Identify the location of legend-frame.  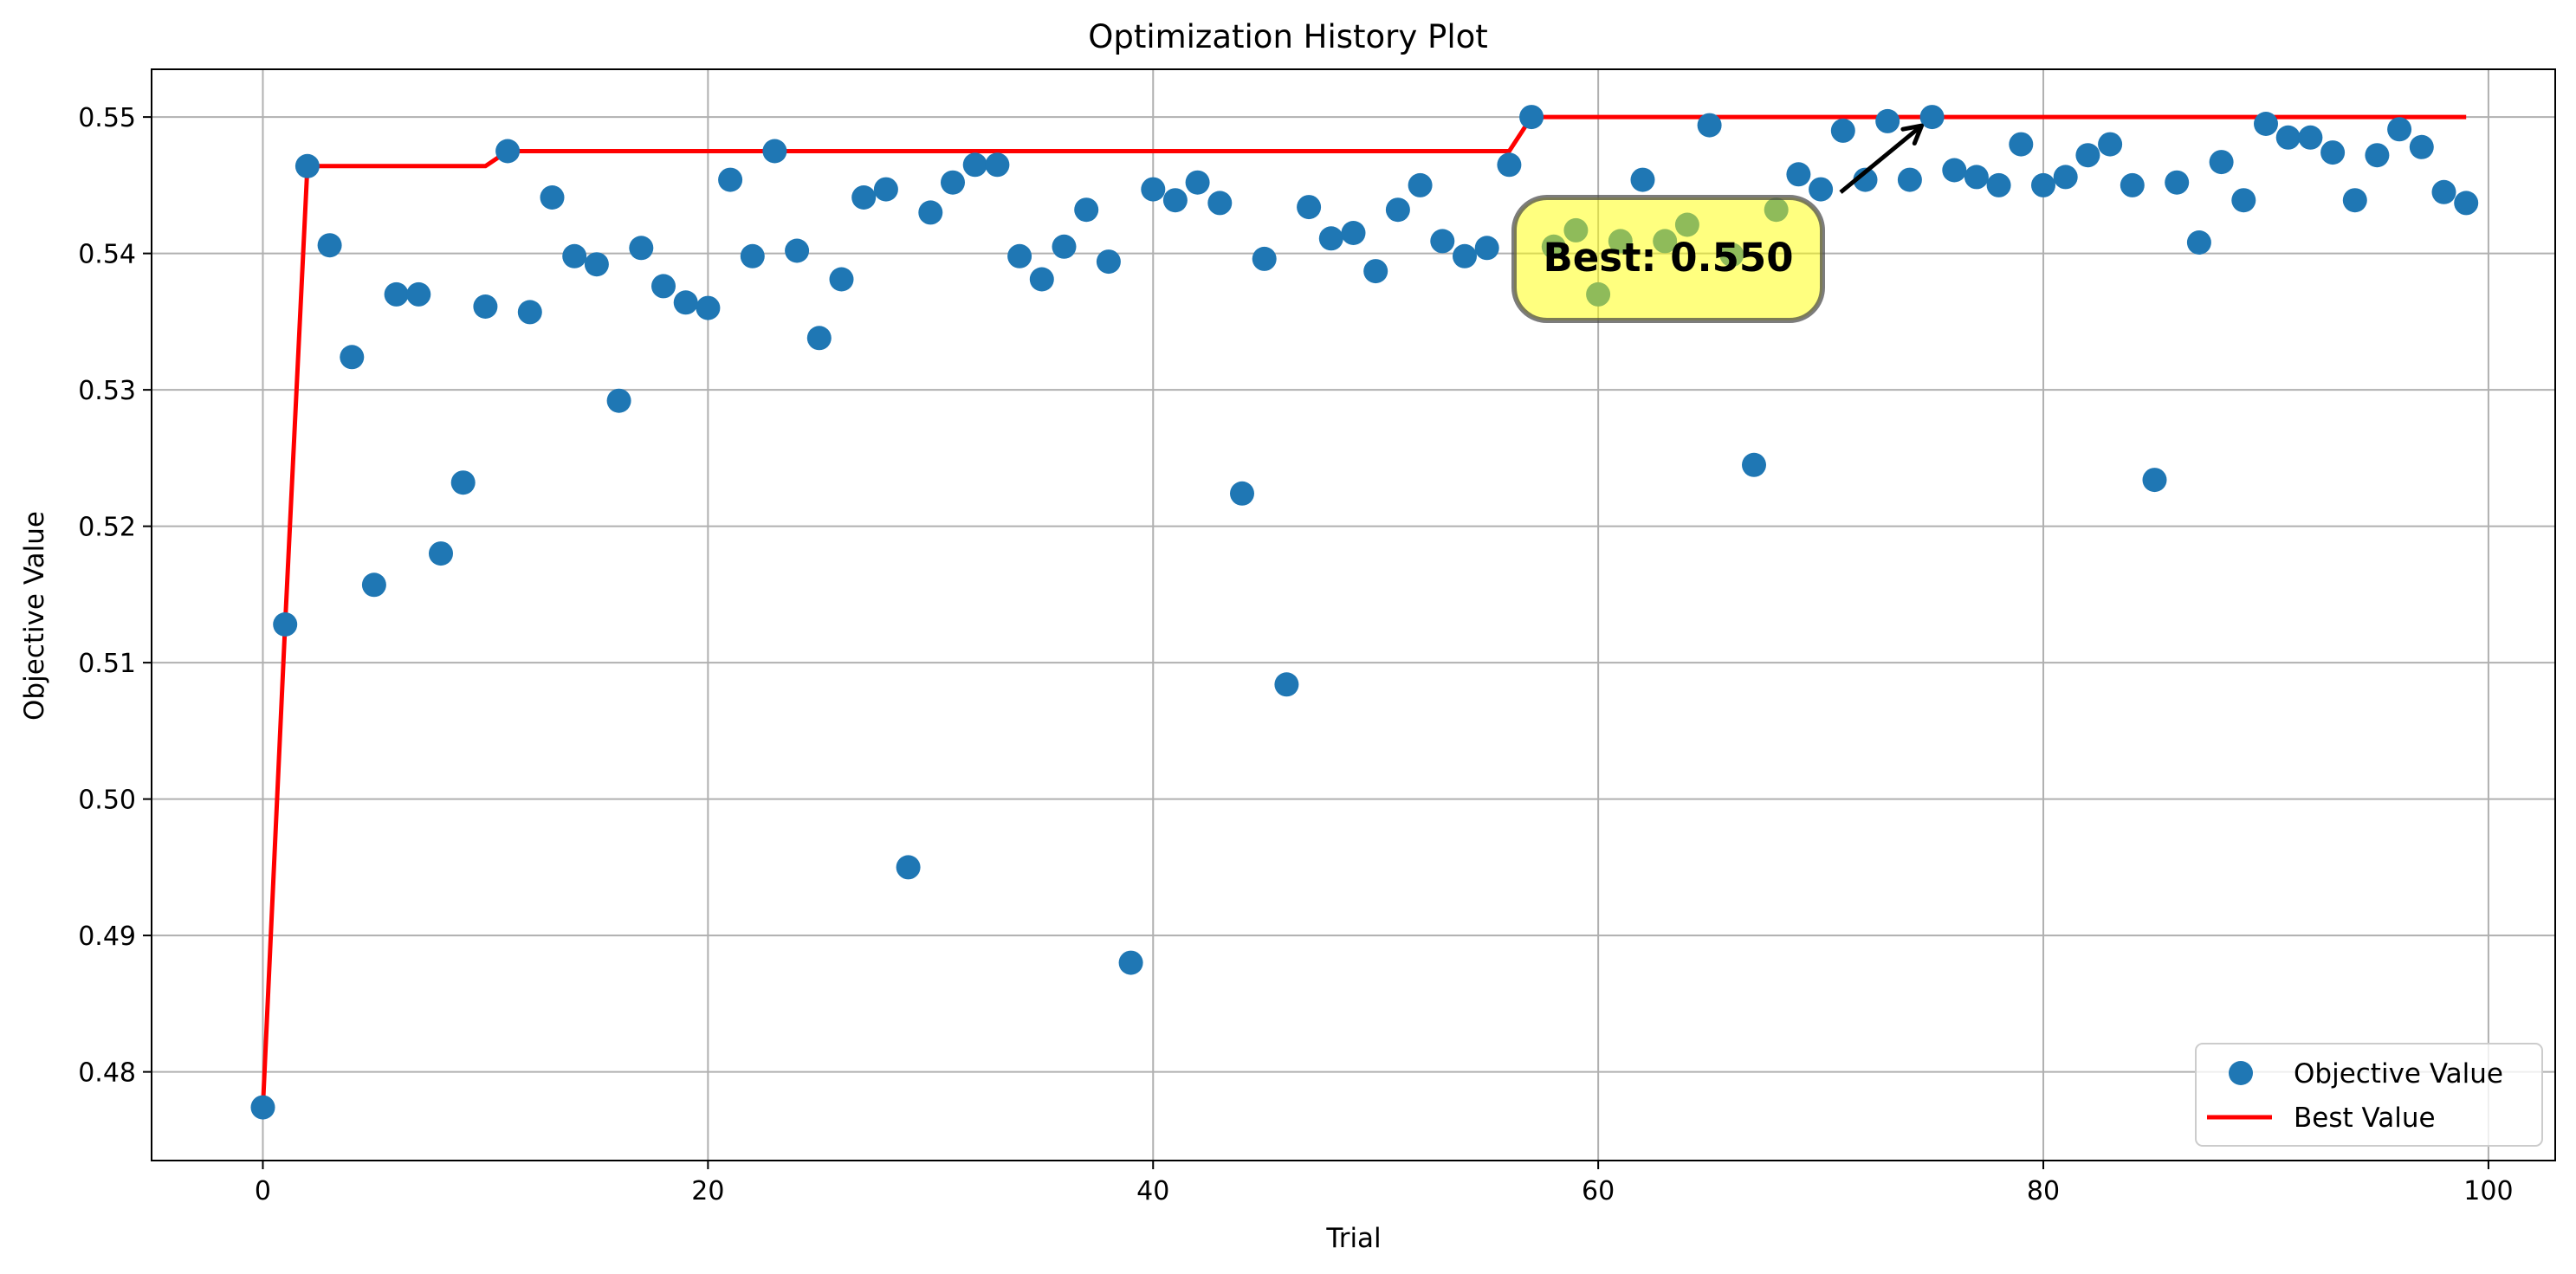
(2369, 1095).